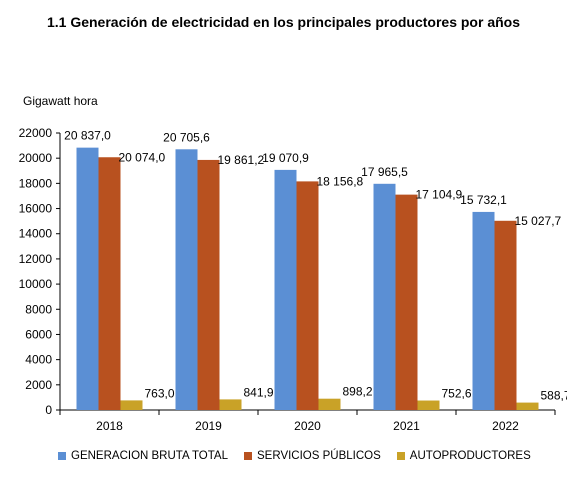 This screenshot has height=494, width=567. I want to click on legend-item-generacion: GENERACION BRUTA TOTAL, so click(143, 456).